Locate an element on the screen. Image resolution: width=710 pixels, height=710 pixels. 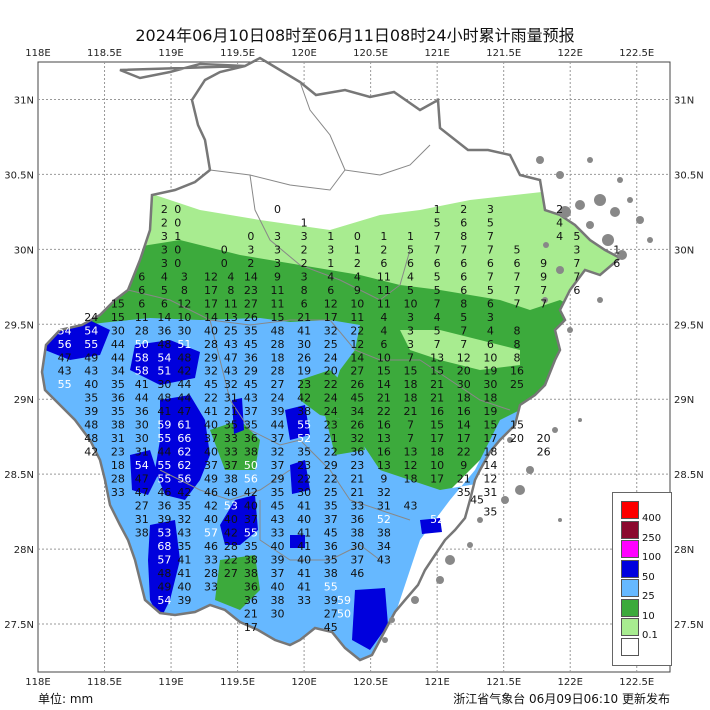
station-value: 33 is located at coordinates (231, 438).